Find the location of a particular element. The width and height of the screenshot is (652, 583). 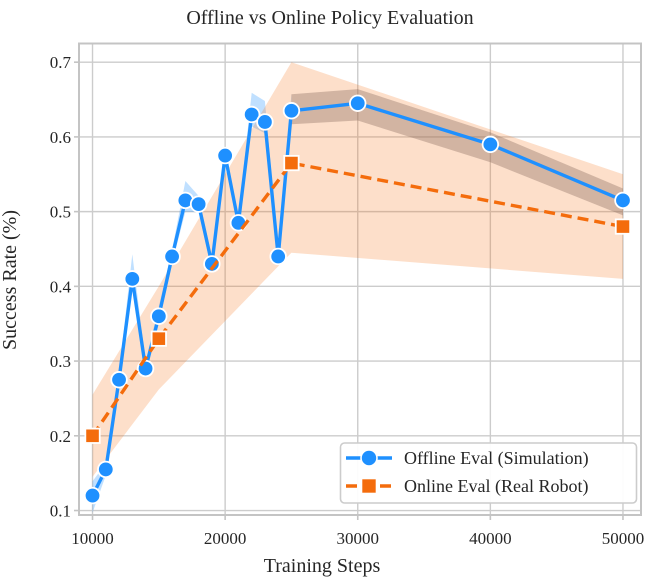

chart-title: Offline vs Online Policy Evaluation is located at coordinates (329, 18).